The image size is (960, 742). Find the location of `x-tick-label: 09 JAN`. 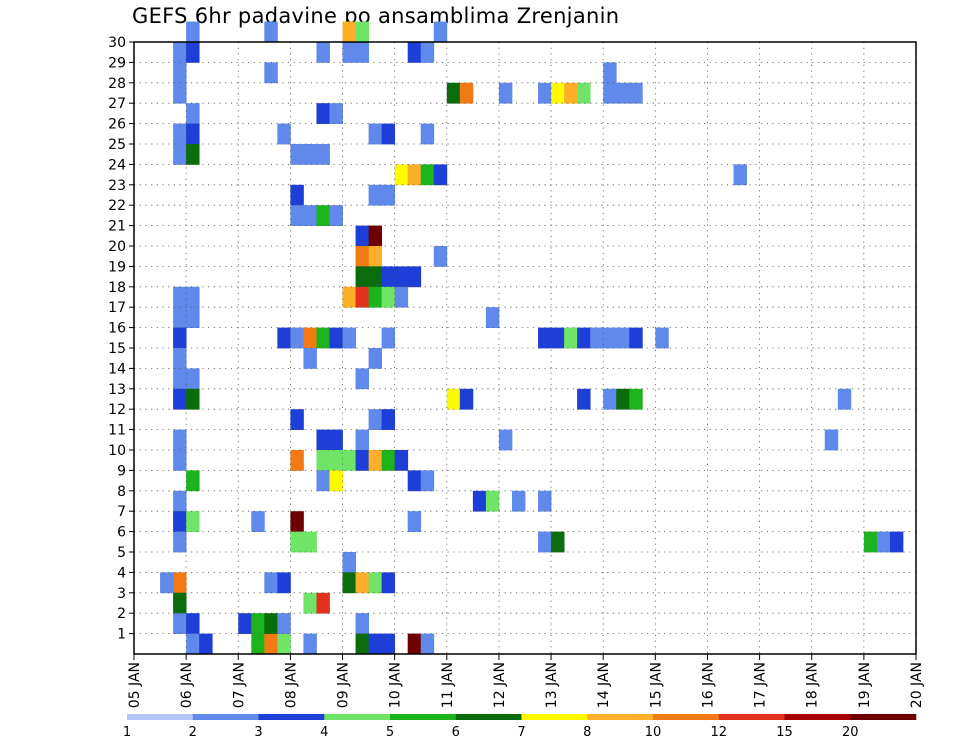

x-tick-label: 09 JAN is located at coordinates (344, 685).